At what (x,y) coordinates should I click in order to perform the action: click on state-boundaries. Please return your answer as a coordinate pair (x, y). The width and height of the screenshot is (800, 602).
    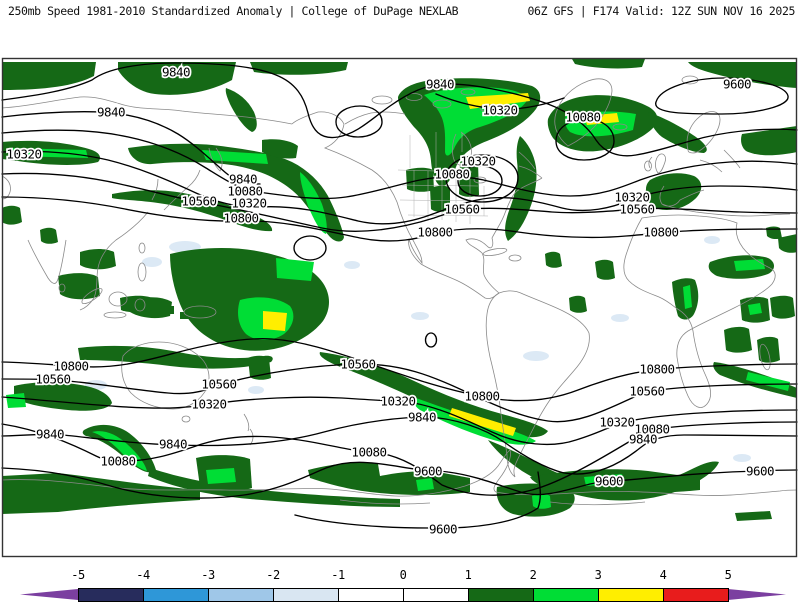
    Looking at the image, I should click on (443, 178).